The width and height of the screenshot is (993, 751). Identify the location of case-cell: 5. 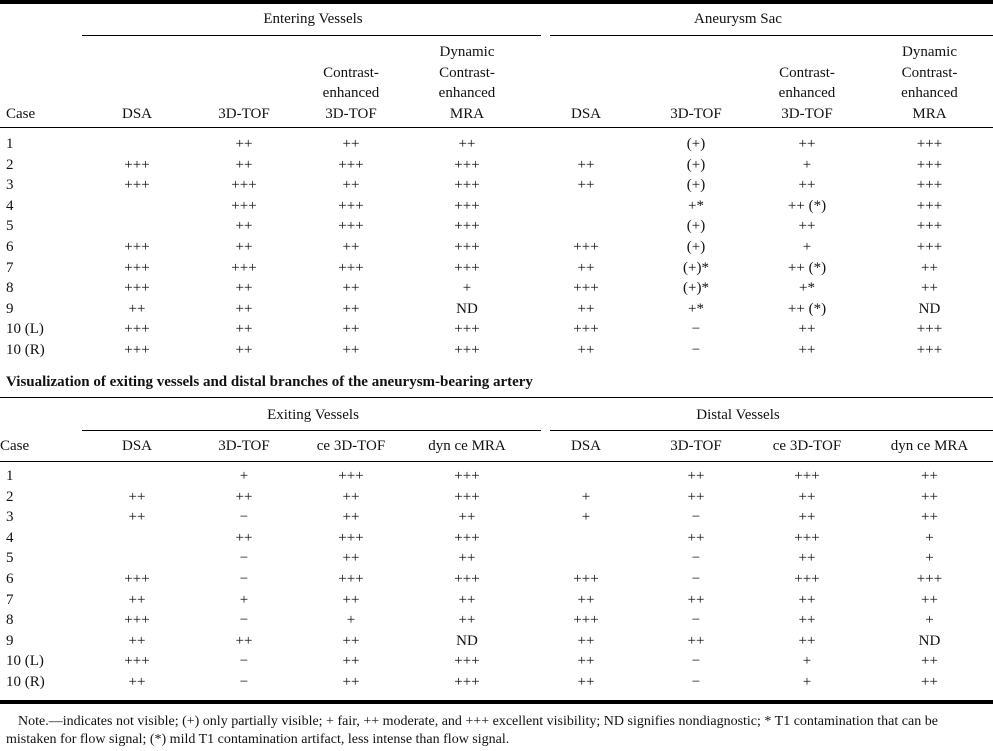
(10, 226).